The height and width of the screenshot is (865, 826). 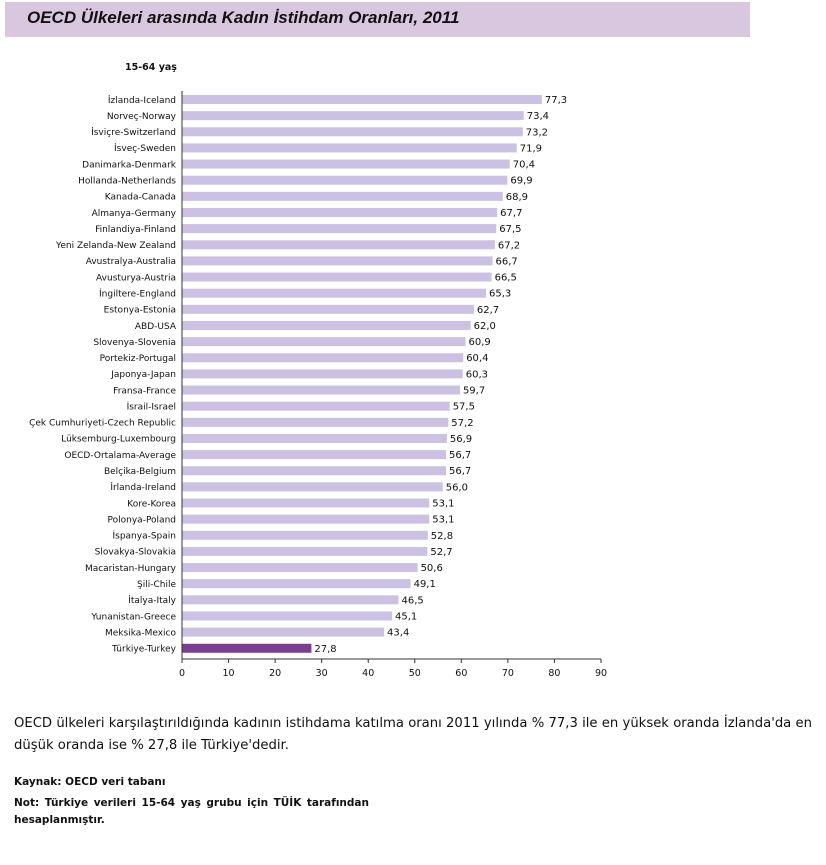 I want to click on data-label: 77,3, so click(x=556, y=100).